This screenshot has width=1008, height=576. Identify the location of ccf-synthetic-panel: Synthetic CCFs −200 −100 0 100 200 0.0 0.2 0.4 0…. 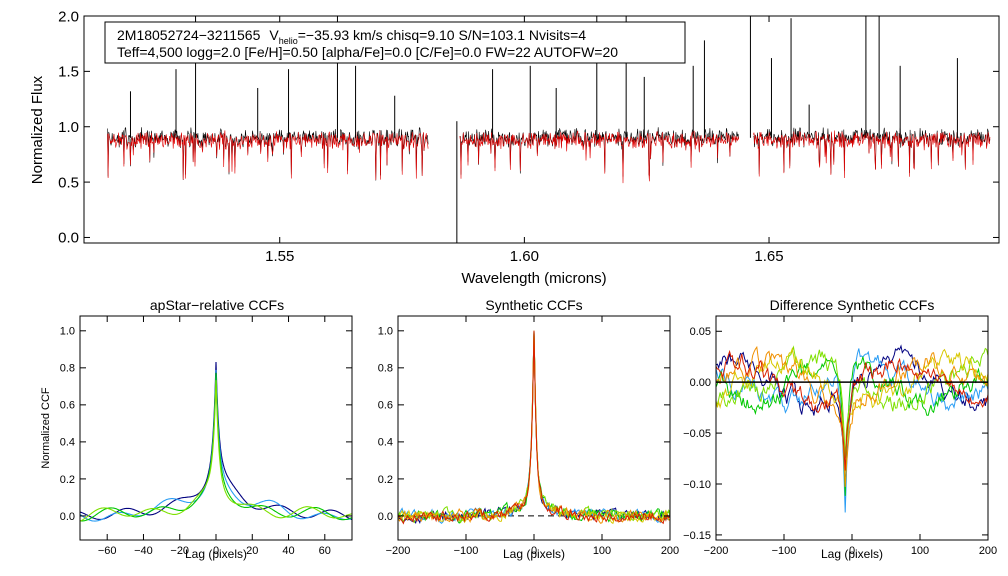
(528, 429).